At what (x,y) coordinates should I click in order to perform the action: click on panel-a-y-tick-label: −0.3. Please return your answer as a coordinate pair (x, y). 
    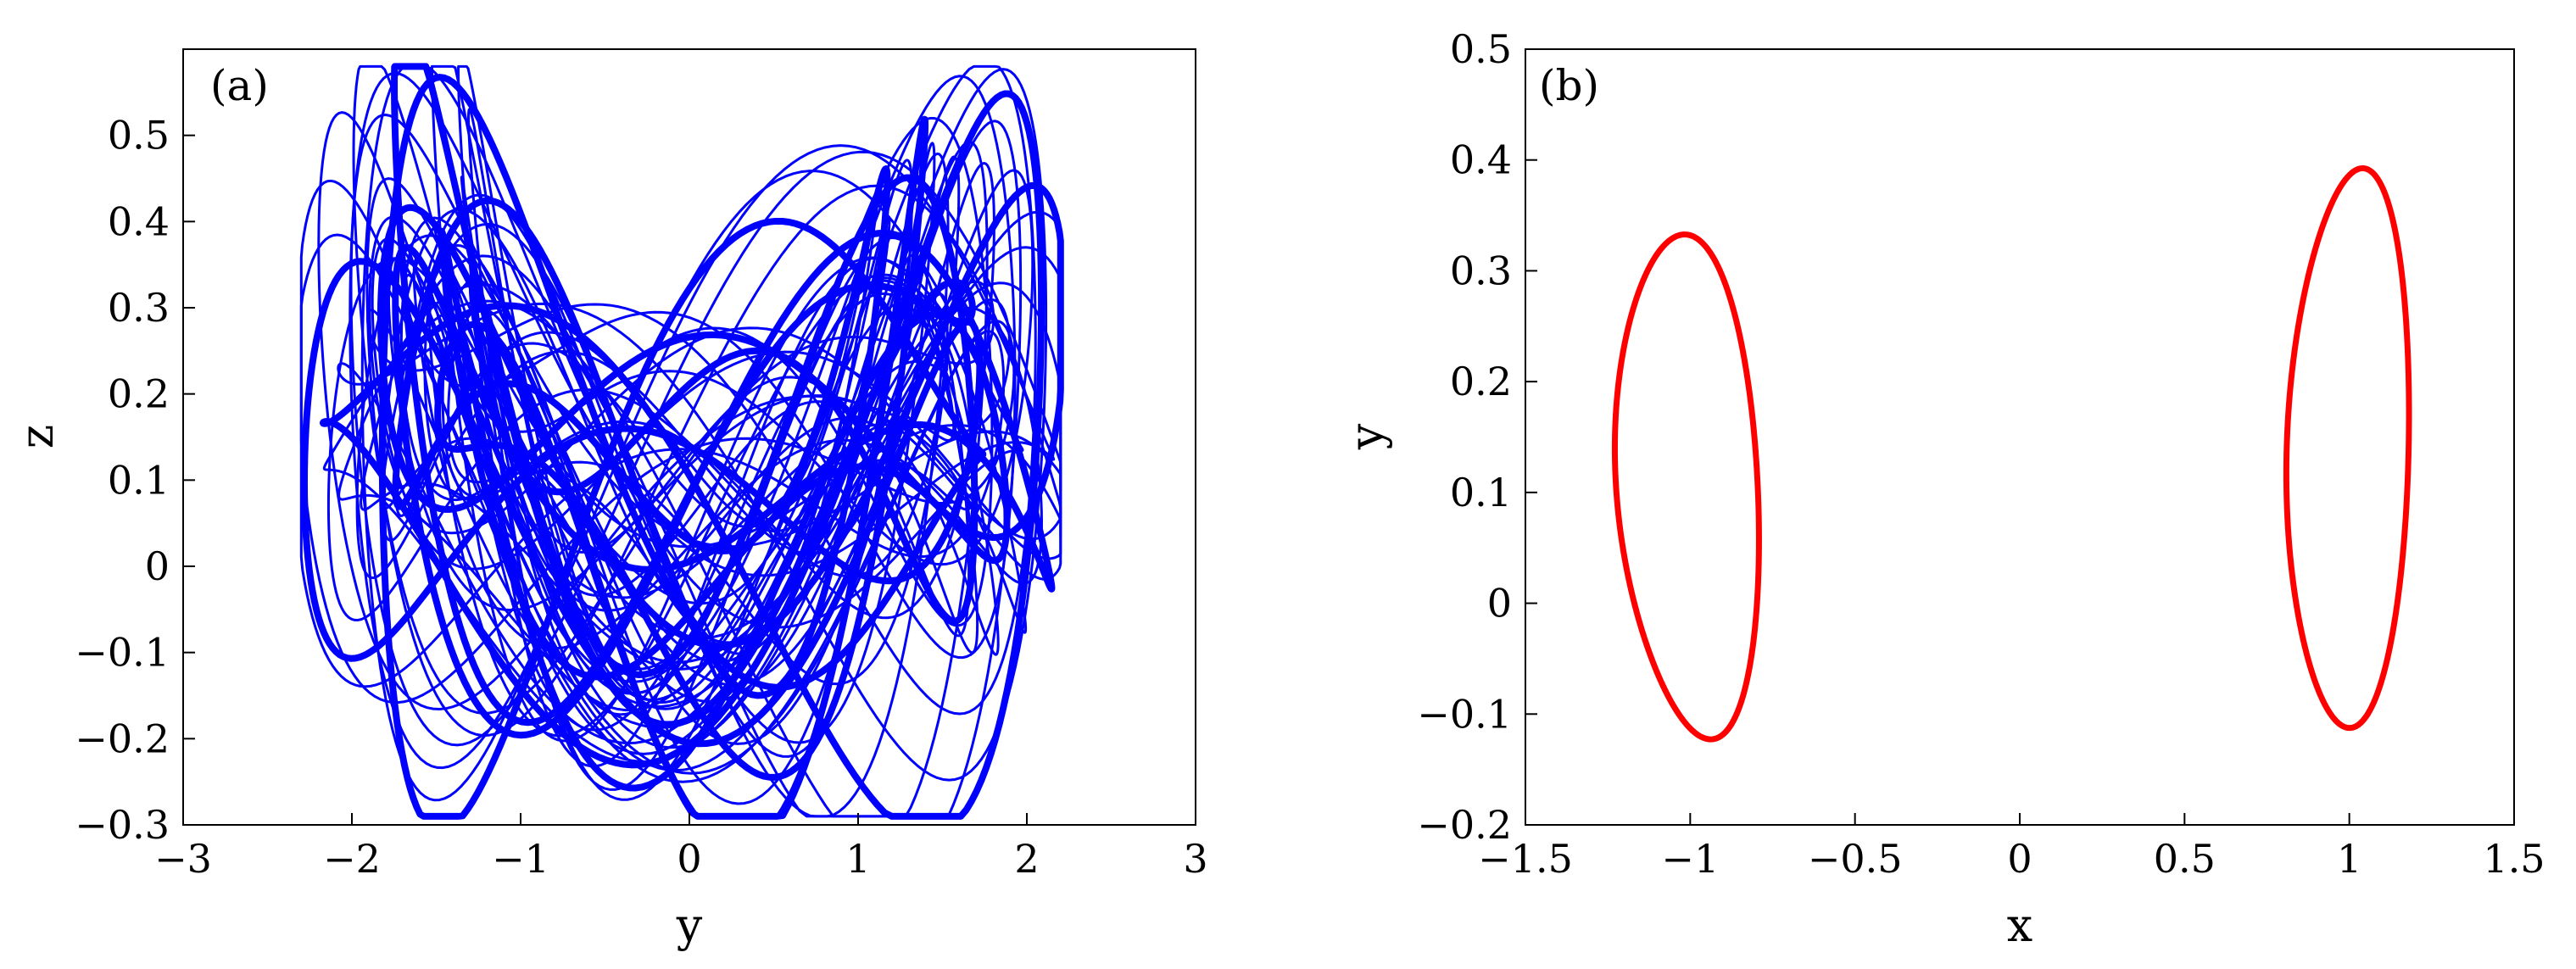
    Looking at the image, I should click on (123, 825).